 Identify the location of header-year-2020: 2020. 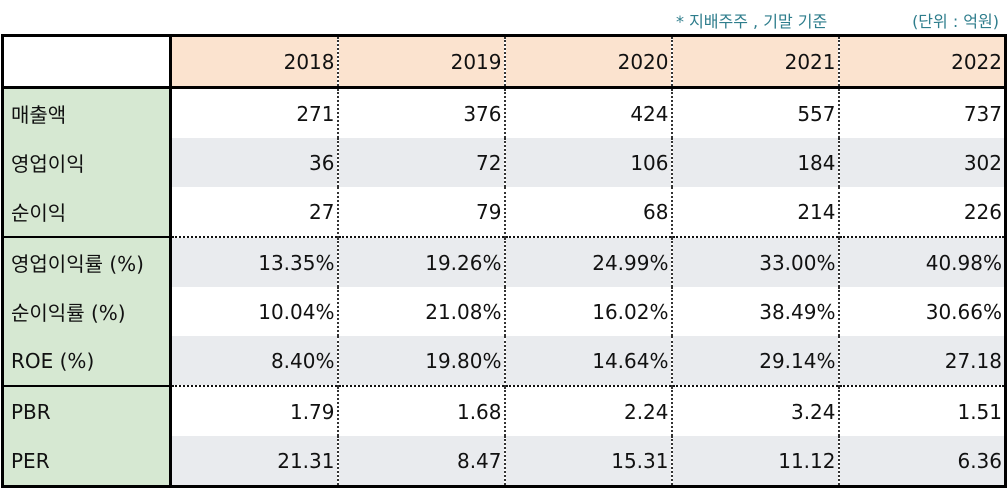
(588, 61).